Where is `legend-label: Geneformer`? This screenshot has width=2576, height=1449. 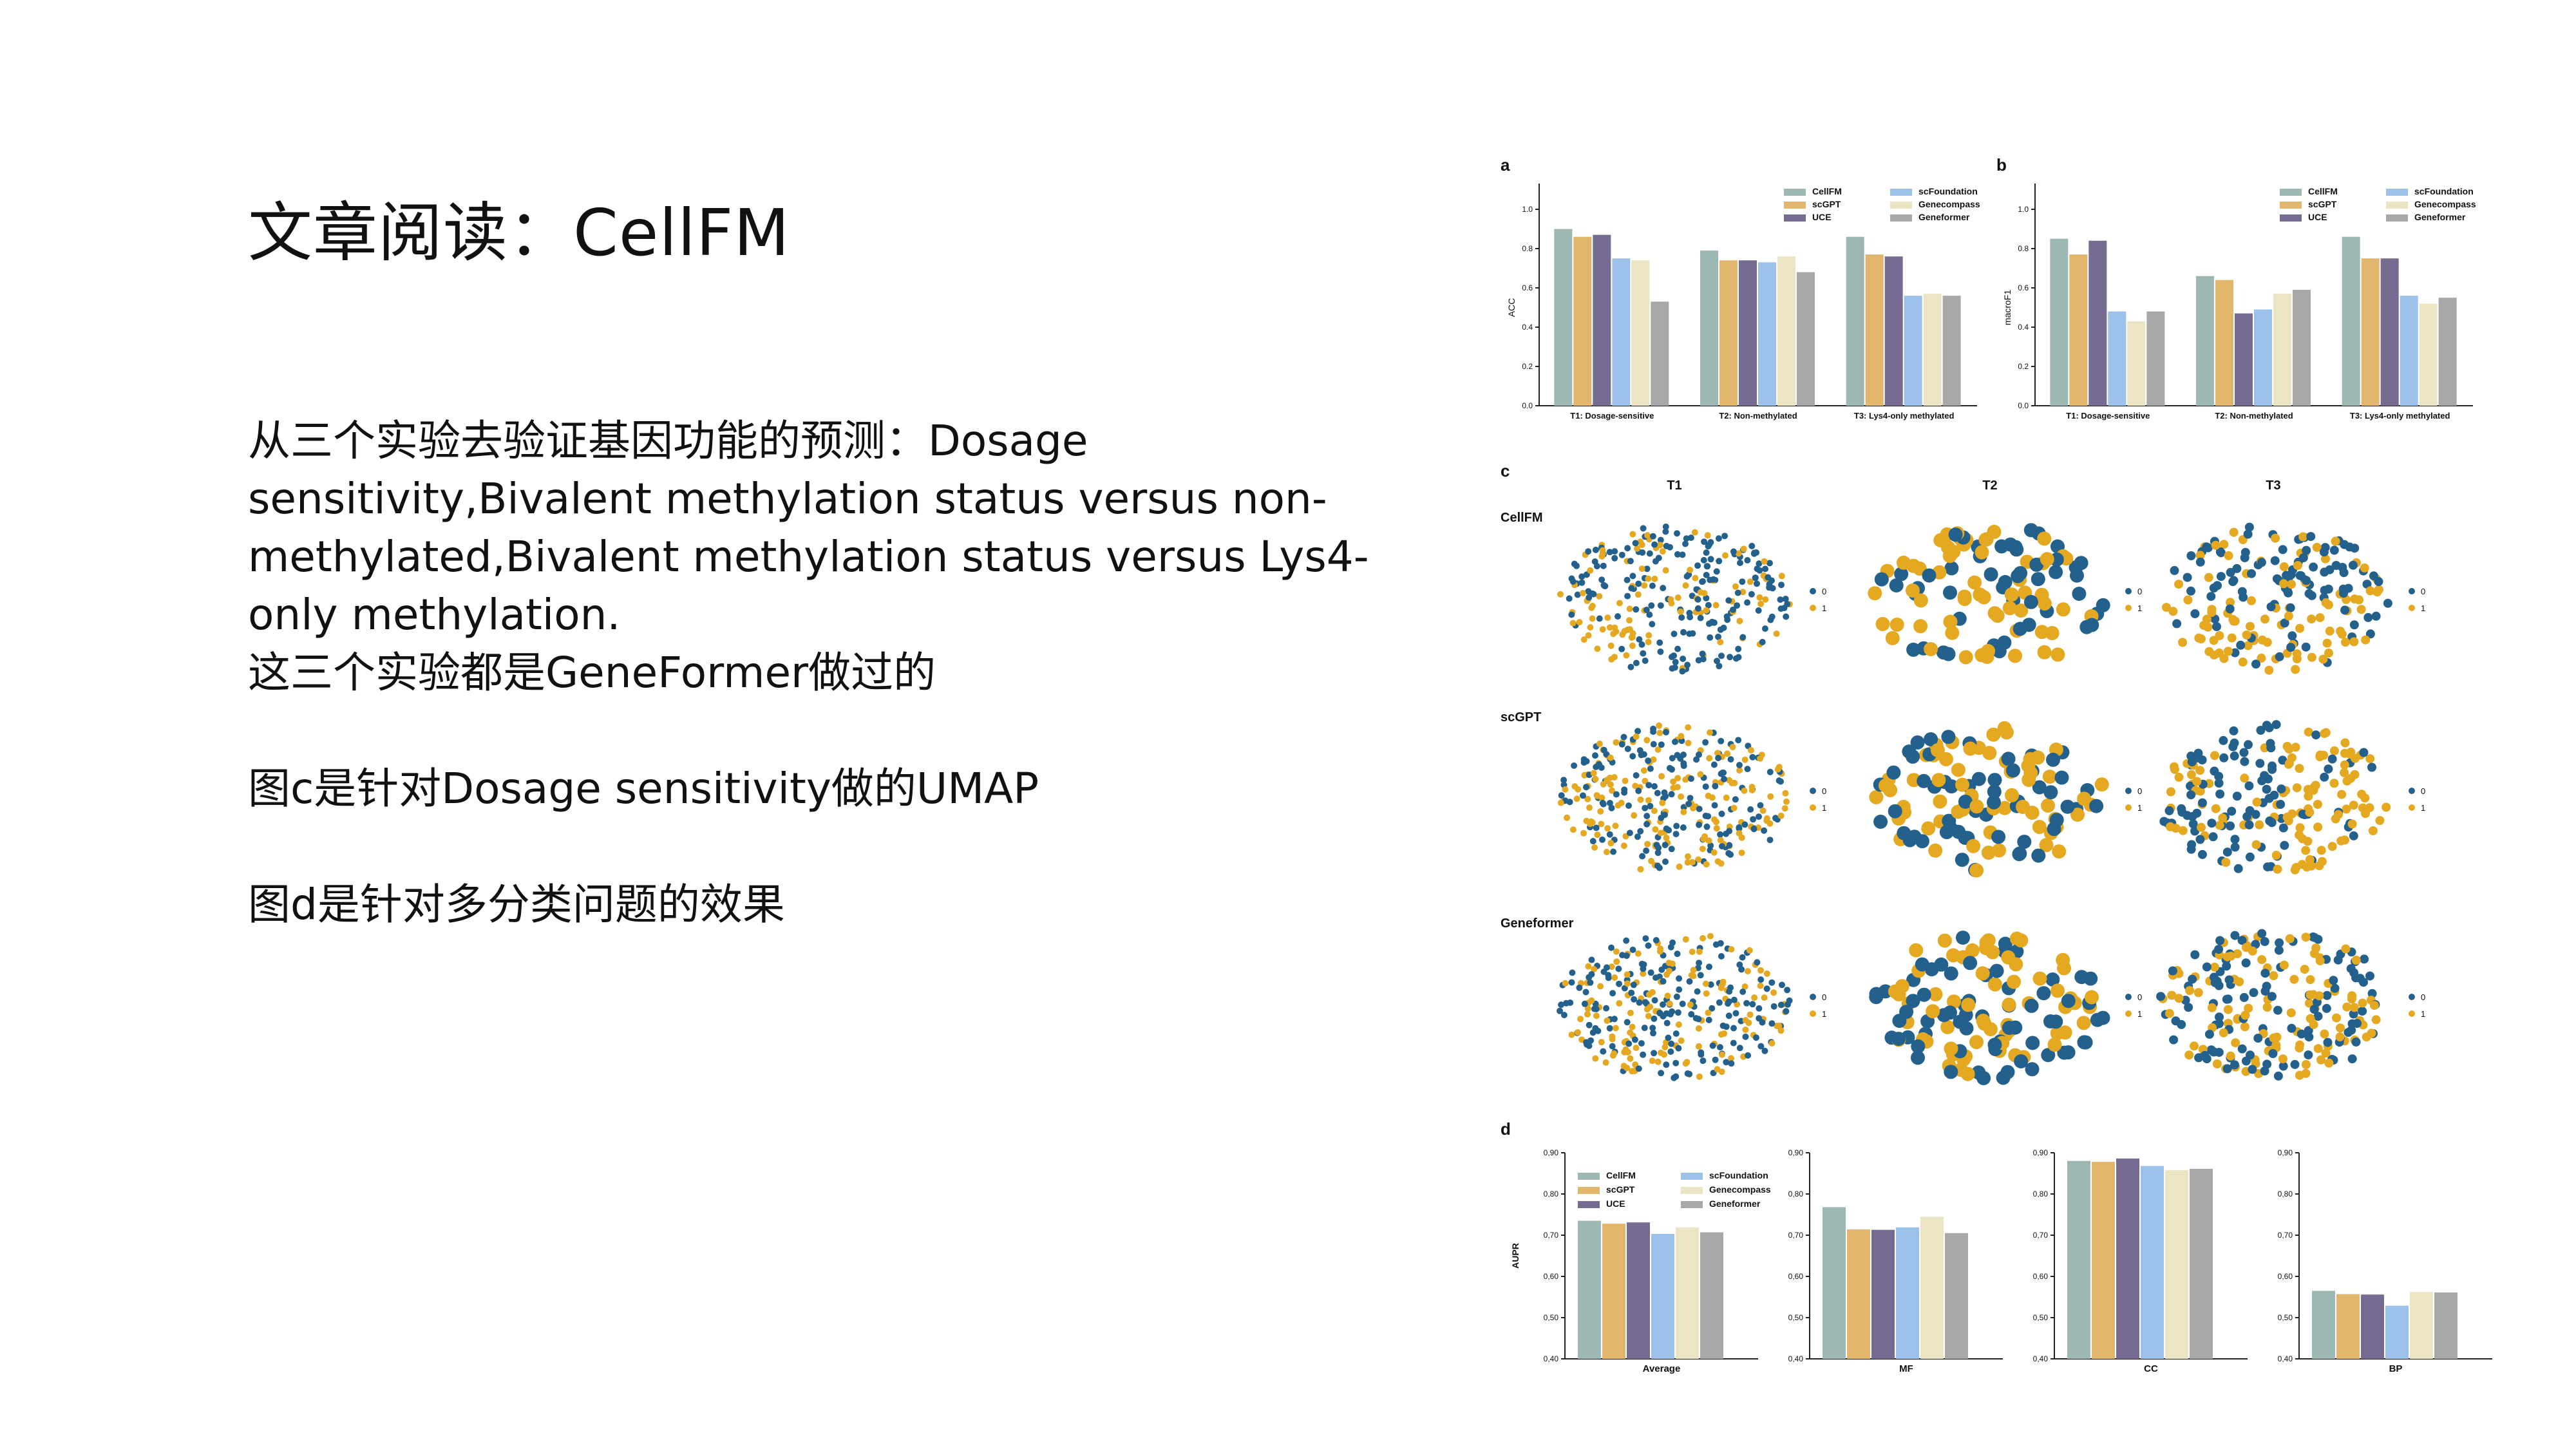 legend-label: Geneformer is located at coordinates (1735, 1203).